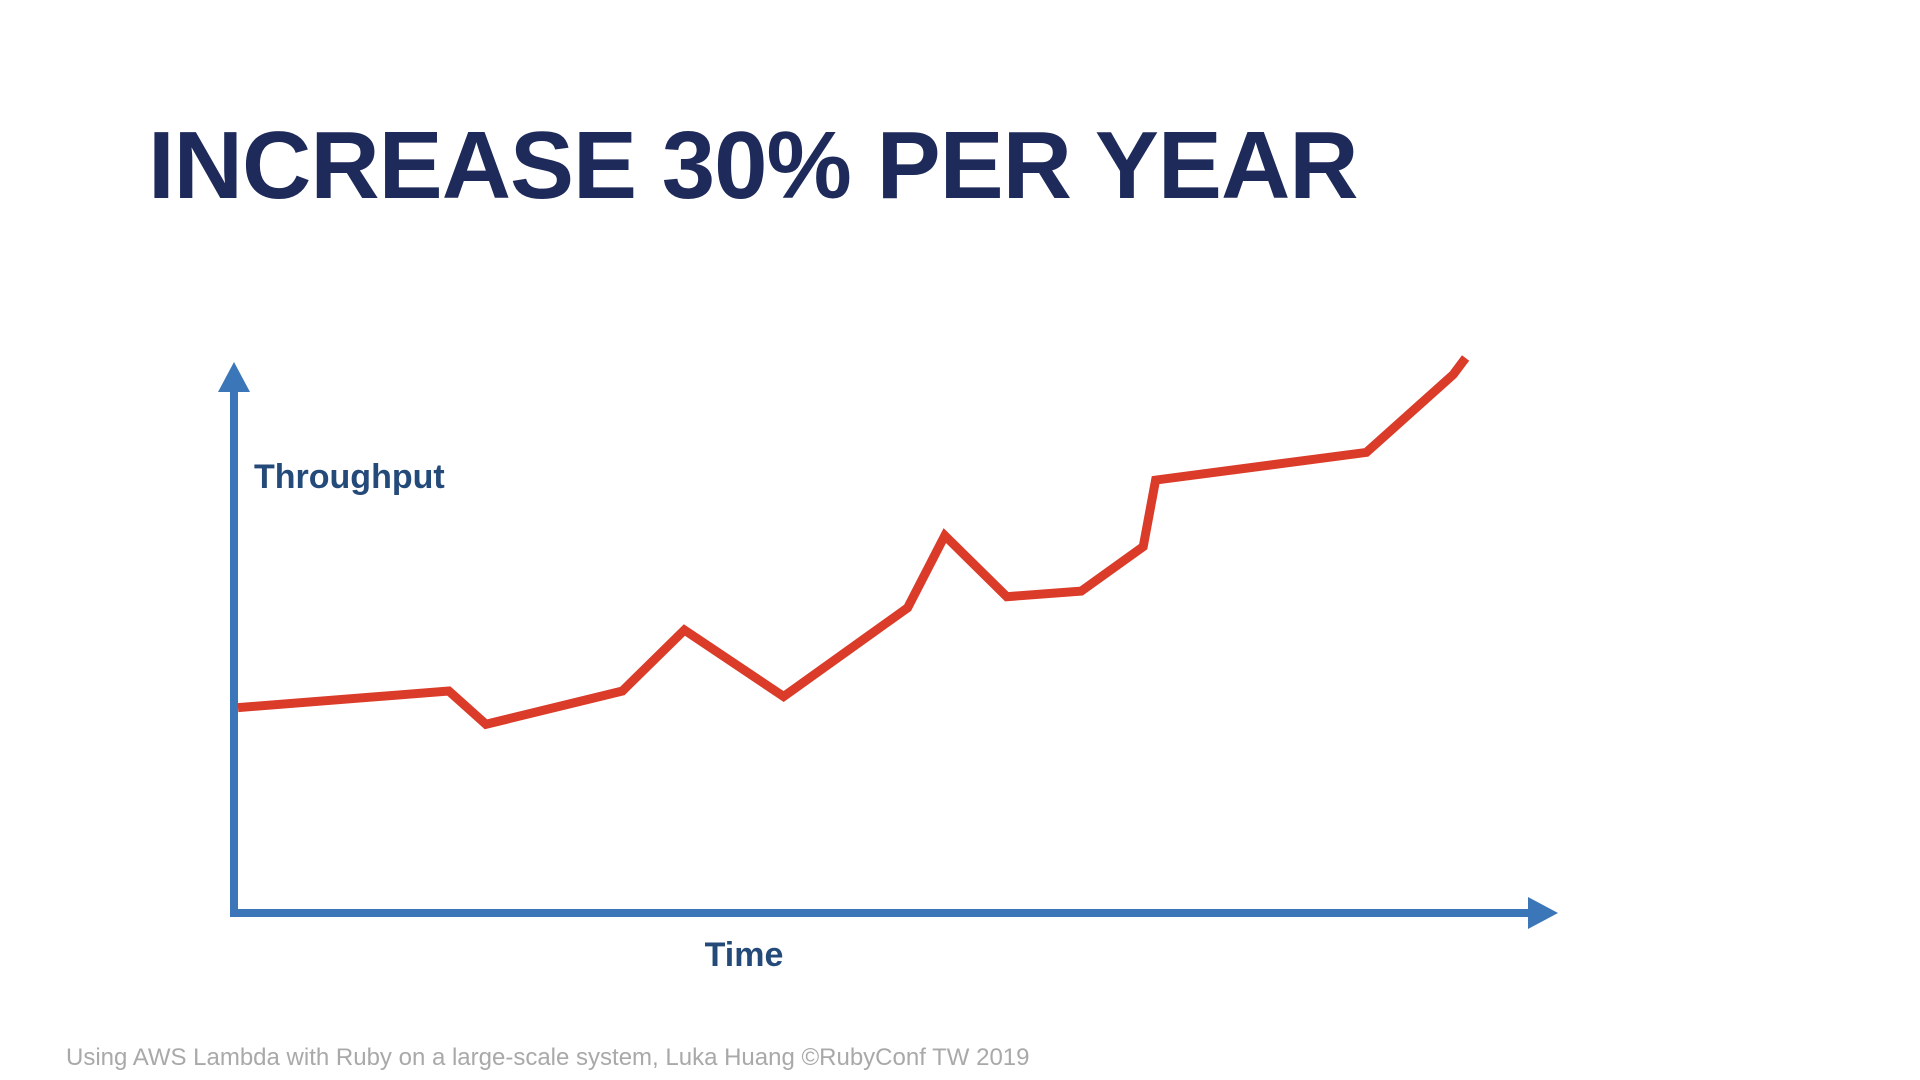 The width and height of the screenshot is (1920, 1080). I want to click on y-axis-arrowhead, so click(234, 377).